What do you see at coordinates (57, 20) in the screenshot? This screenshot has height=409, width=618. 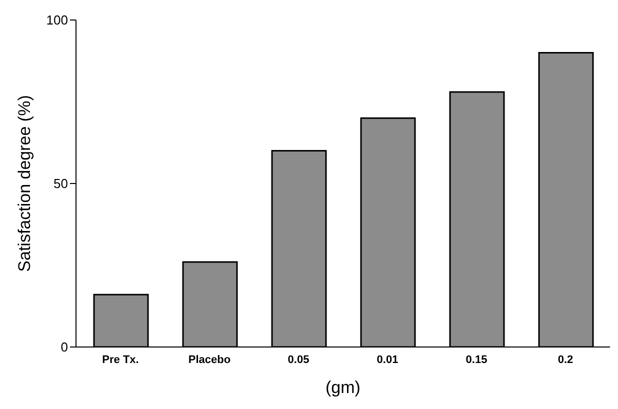 I see `y-tick-label: 100` at bounding box center [57, 20].